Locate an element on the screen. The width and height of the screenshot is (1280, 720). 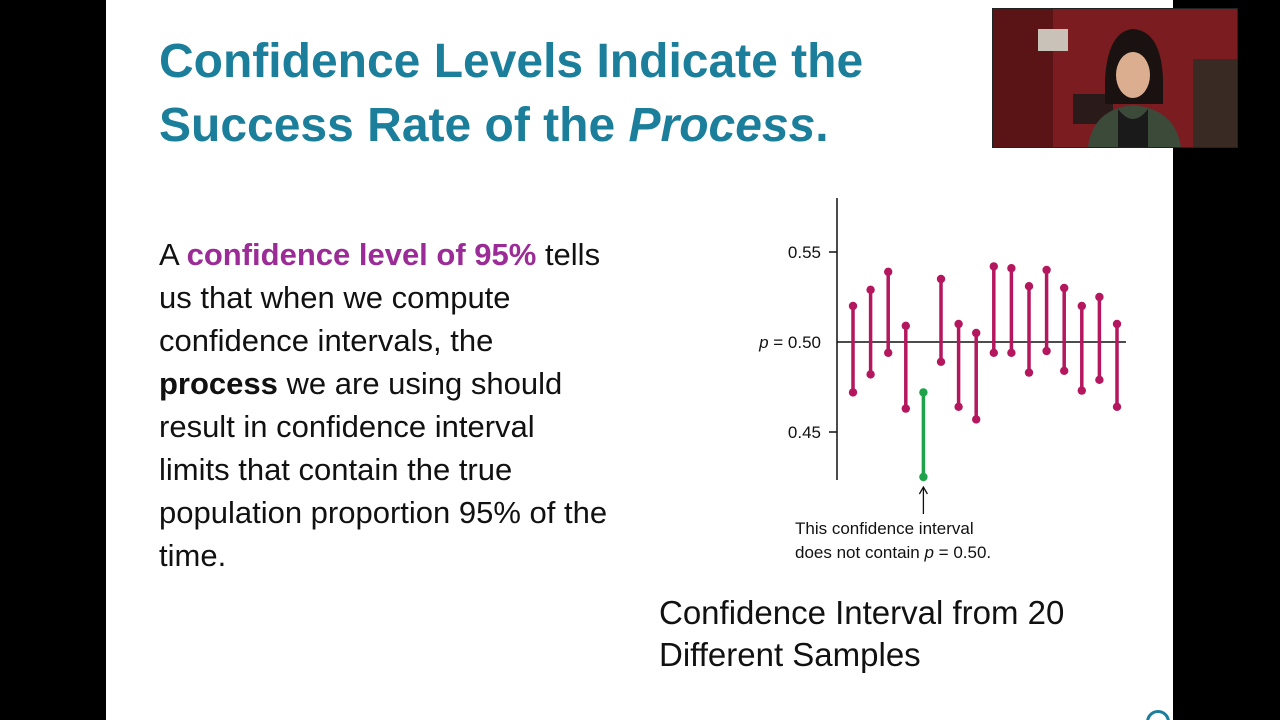
title-line-2: Success Rate of the Process. is located at coordinates (574, 126).